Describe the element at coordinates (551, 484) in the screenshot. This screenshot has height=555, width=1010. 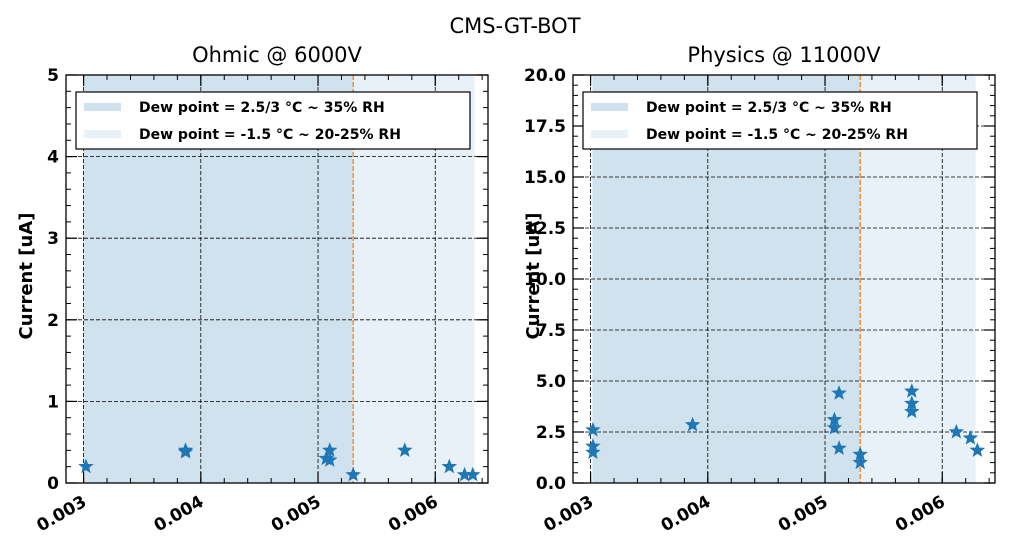
I see `y-tick-label: 0.0` at that location.